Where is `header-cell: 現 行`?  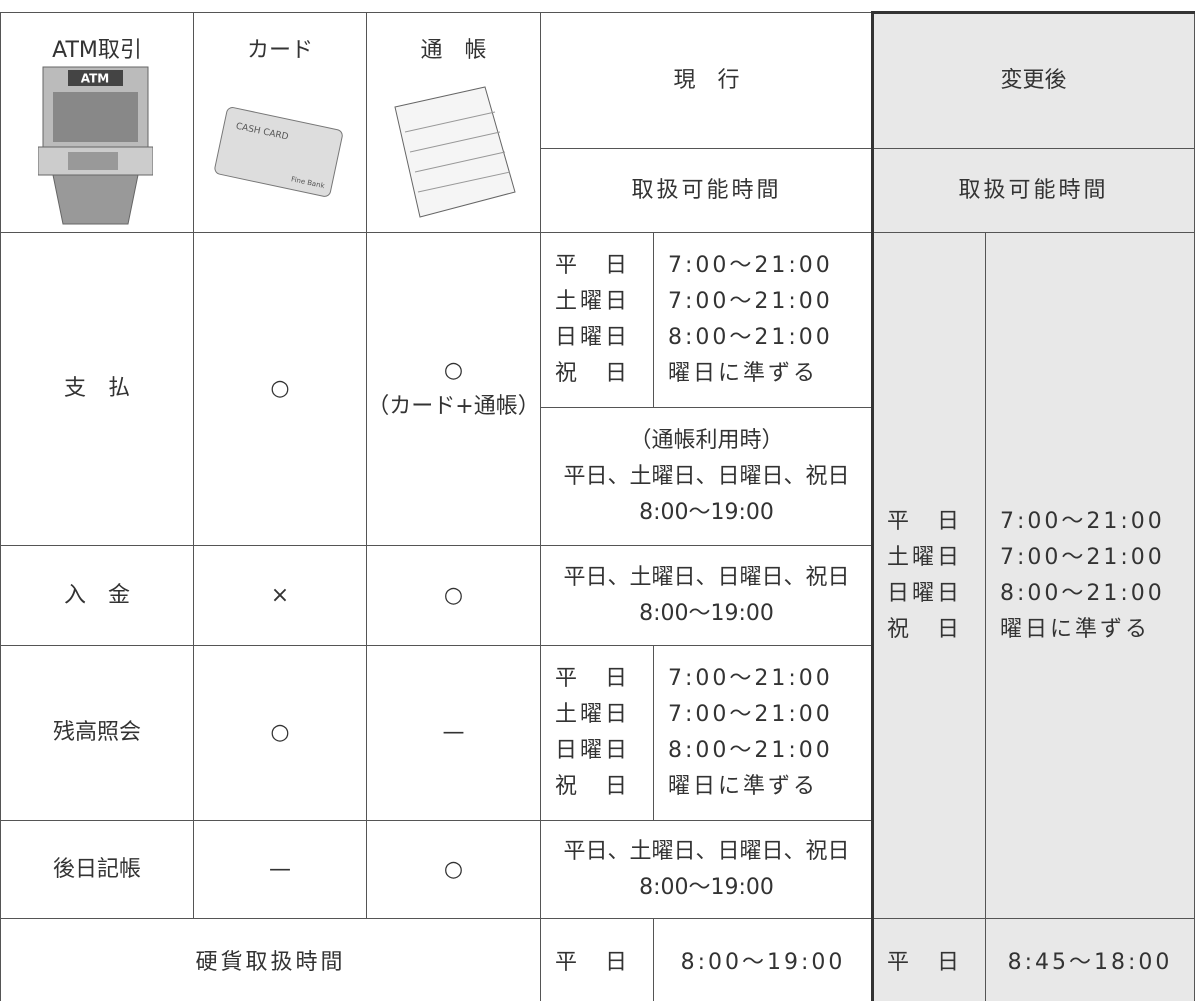 header-cell: 現 行 is located at coordinates (706, 80).